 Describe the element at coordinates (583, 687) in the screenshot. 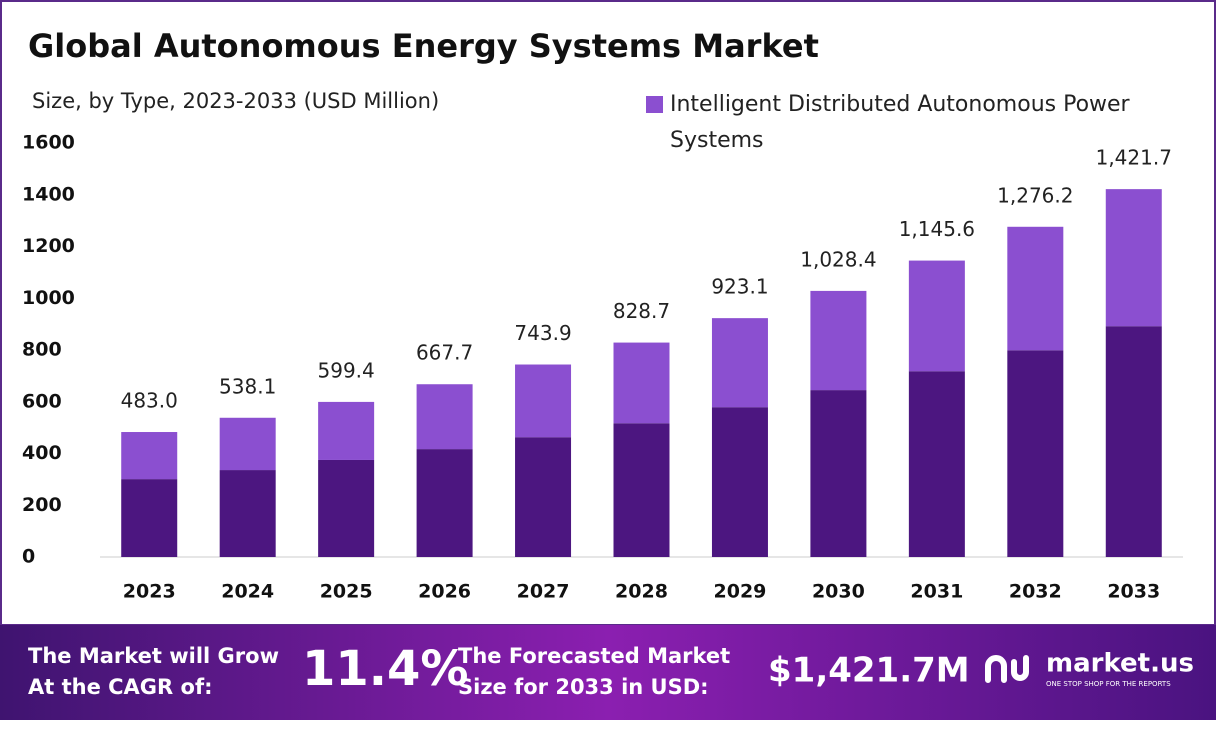

I see `footer-text: Size for 2033 in USD:` at that location.